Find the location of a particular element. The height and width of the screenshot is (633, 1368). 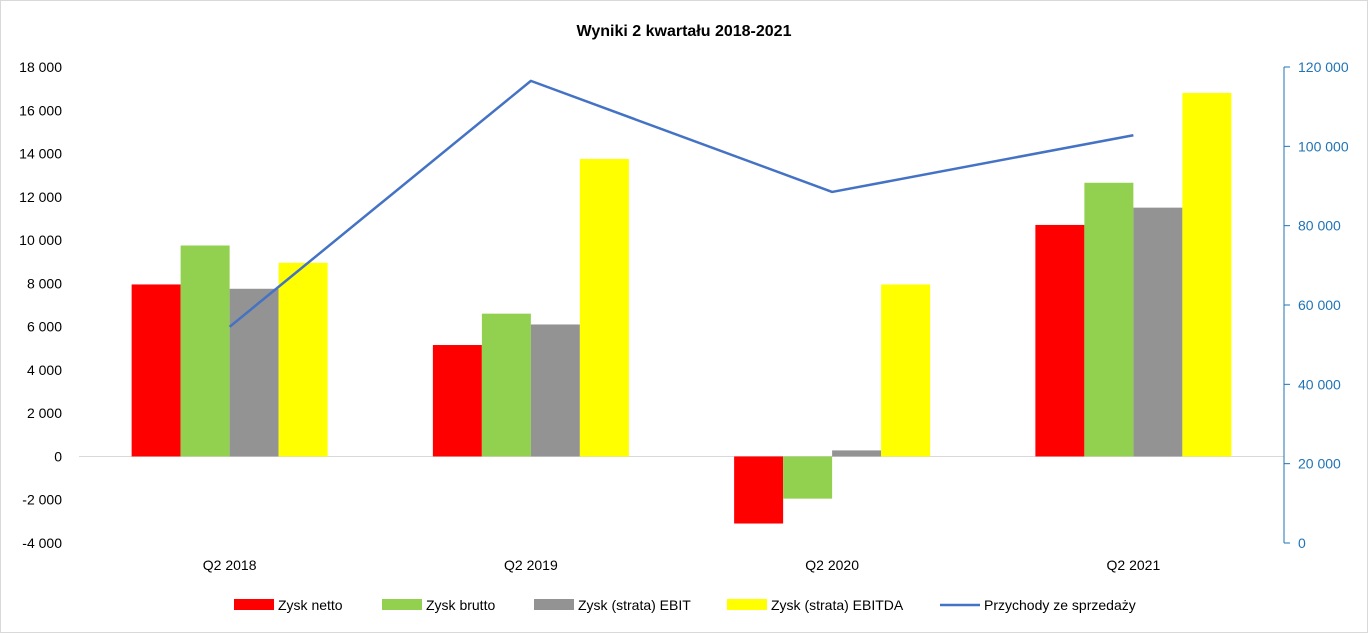

y-right-tick-label: 80 000 is located at coordinates (1319, 226).